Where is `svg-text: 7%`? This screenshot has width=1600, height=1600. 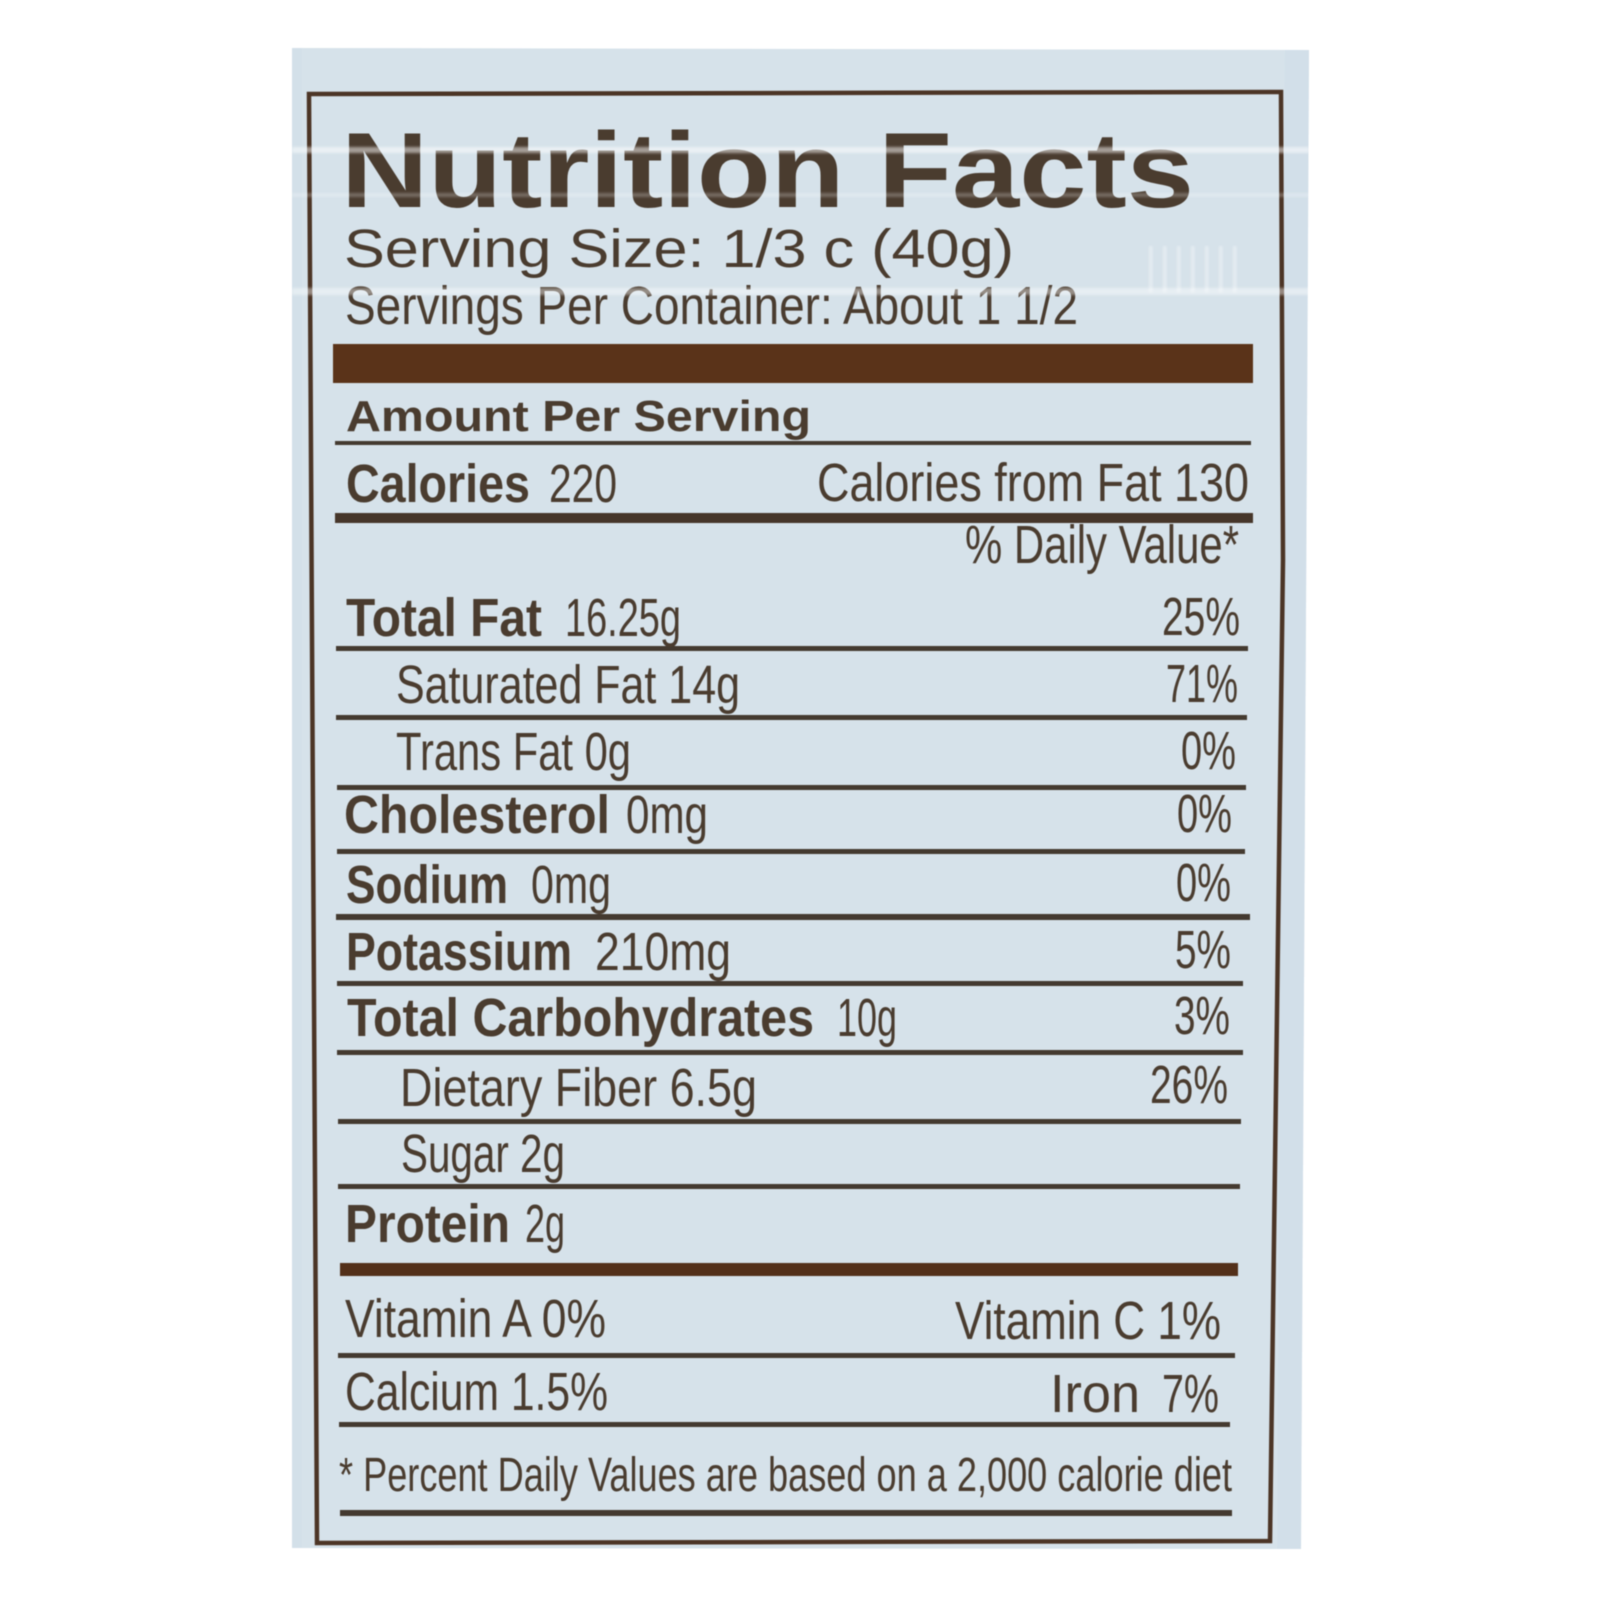
svg-text: 7% is located at coordinates (1190, 1394).